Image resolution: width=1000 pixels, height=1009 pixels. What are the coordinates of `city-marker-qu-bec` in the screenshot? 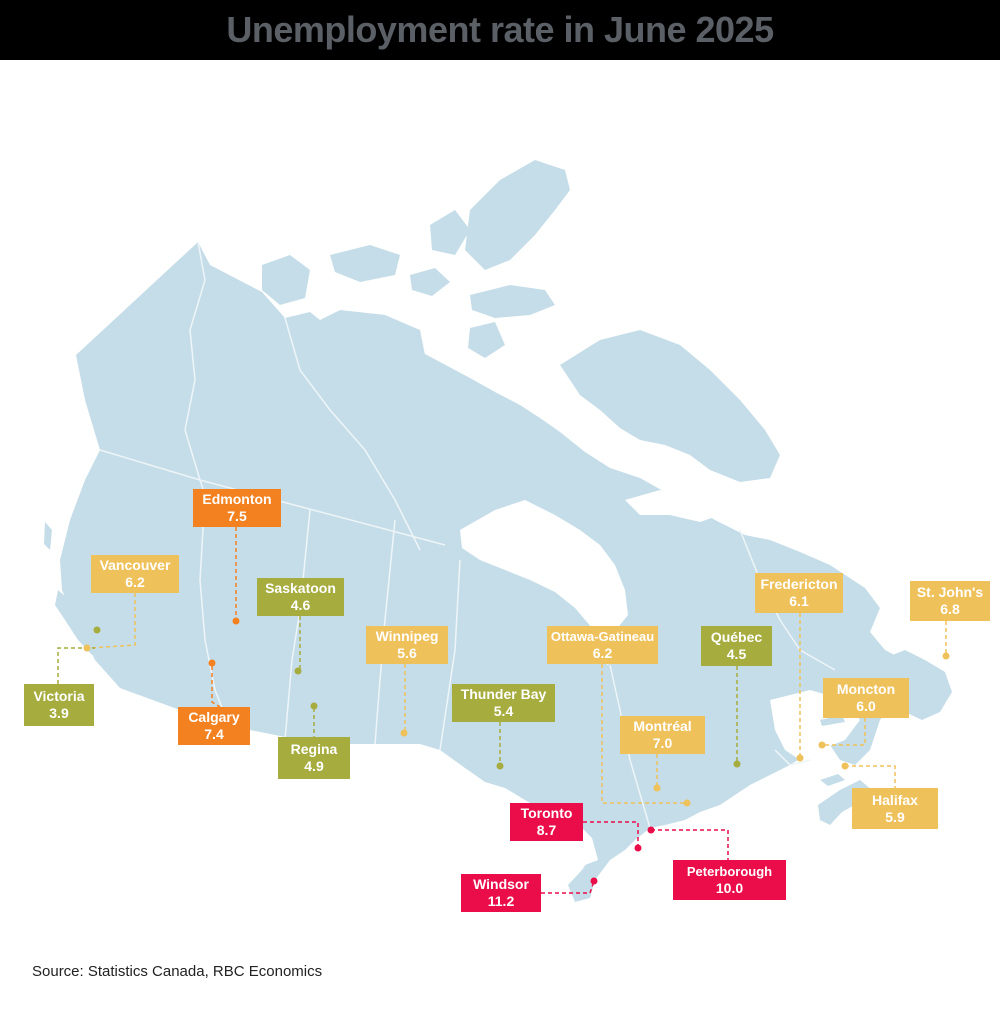 It's located at (737, 764).